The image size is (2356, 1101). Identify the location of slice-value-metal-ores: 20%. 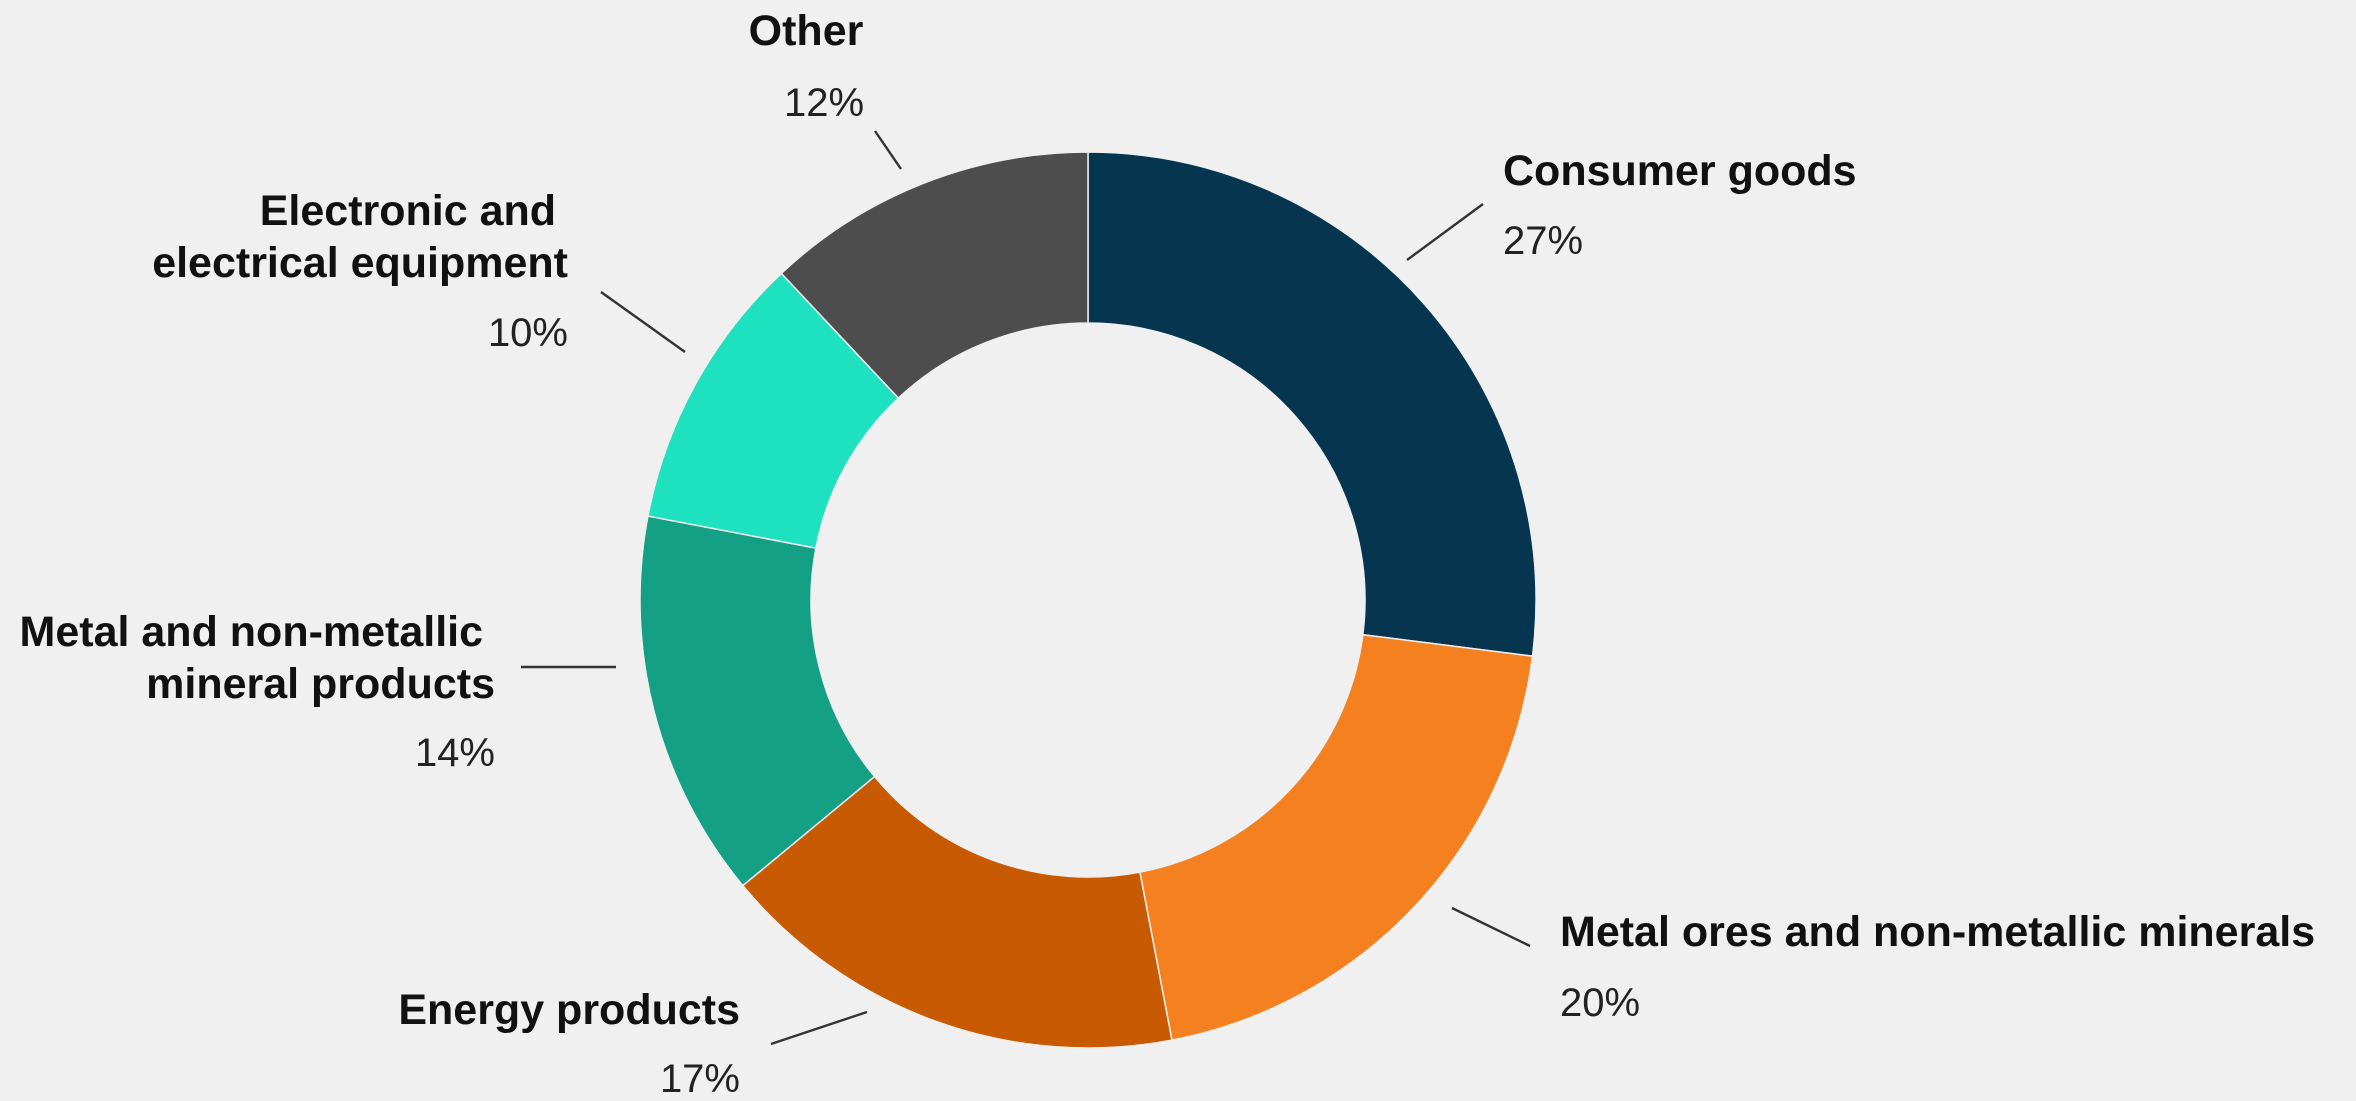
(1600, 1003).